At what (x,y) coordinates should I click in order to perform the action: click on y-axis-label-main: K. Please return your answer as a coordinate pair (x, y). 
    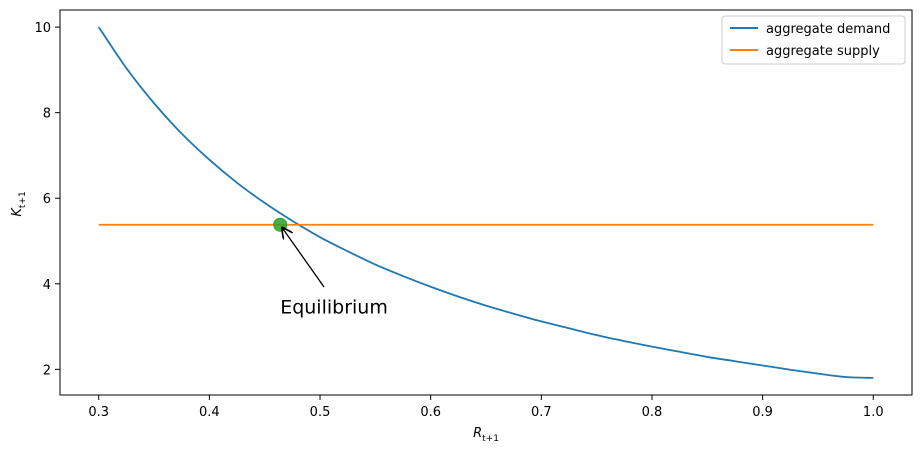
    Looking at the image, I should click on (17, 212).